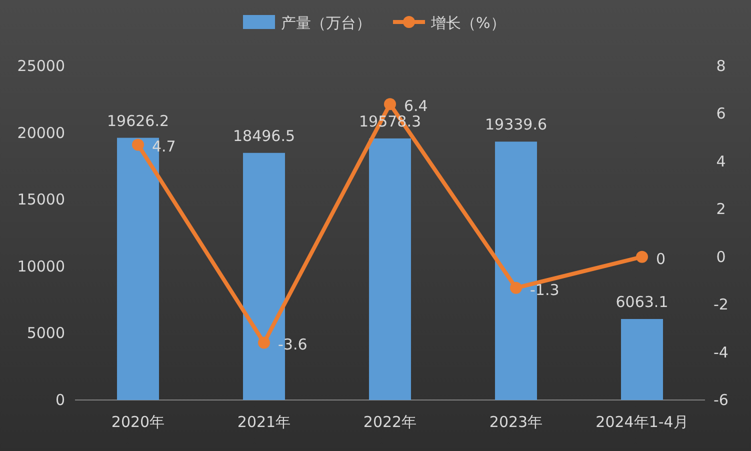 The height and width of the screenshot is (451, 751). Describe the element at coordinates (416, 106) in the screenshot. I see `data-label: 6.4` at that location.